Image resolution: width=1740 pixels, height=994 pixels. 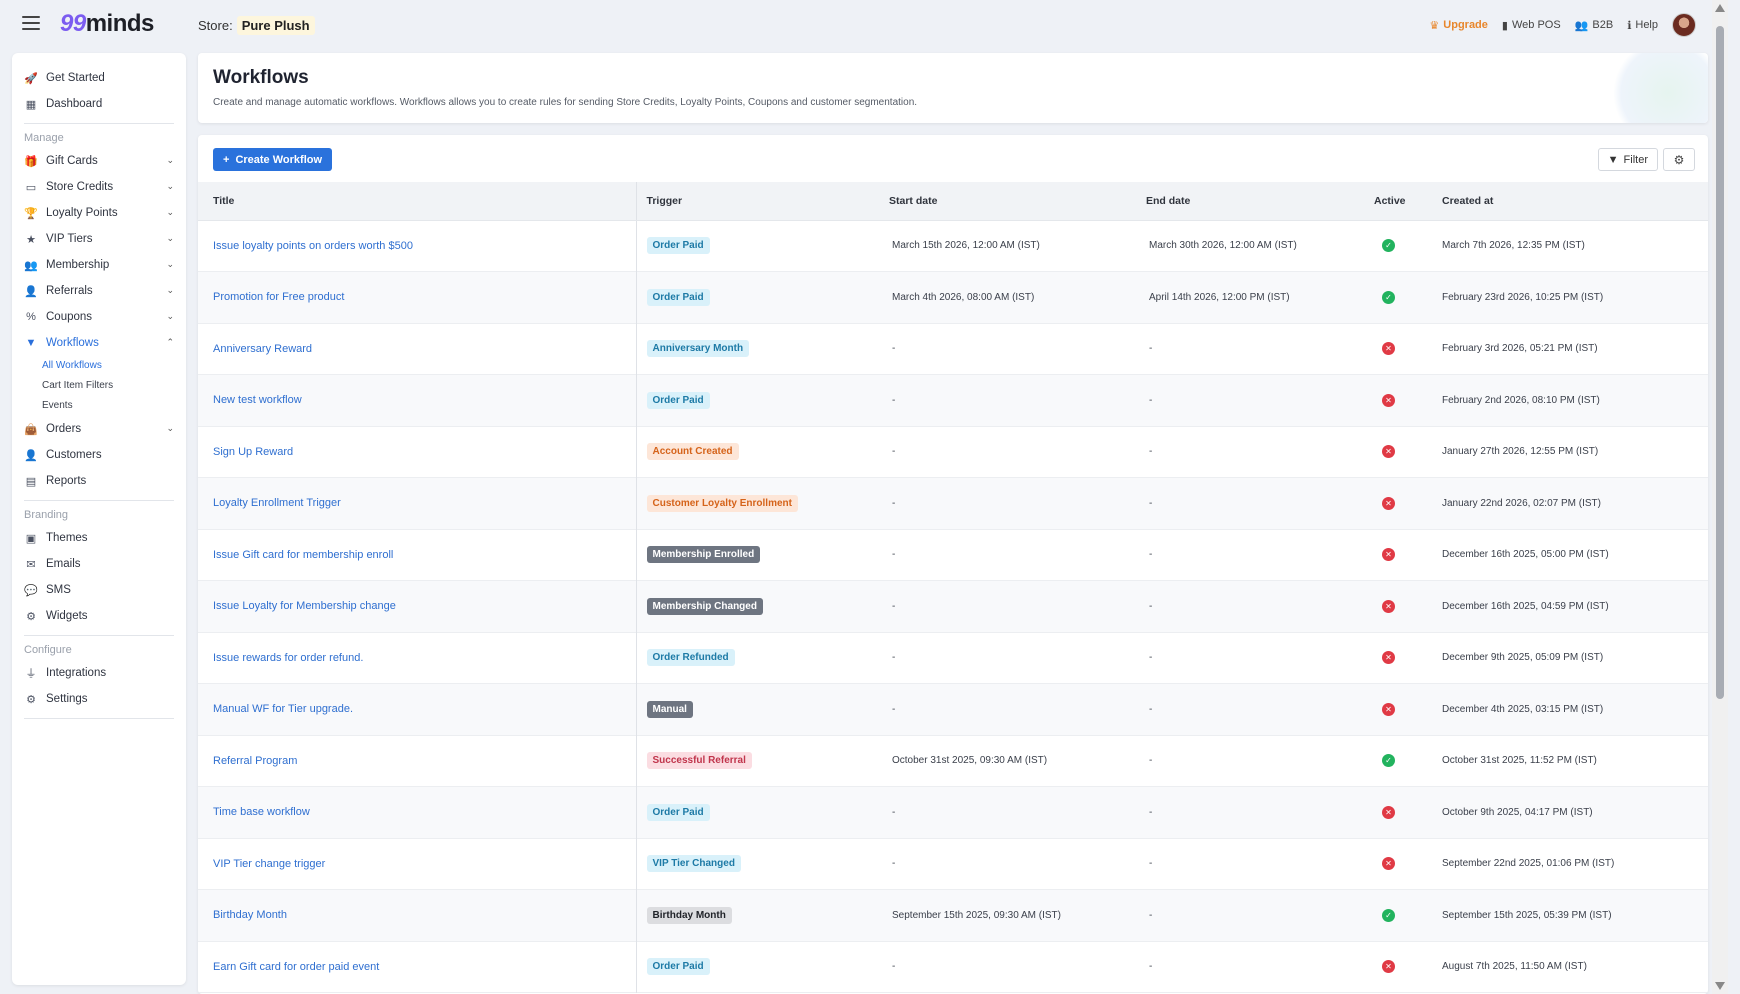 I want to click on gear-icon: ⚙, so click(x=1679, y=159).